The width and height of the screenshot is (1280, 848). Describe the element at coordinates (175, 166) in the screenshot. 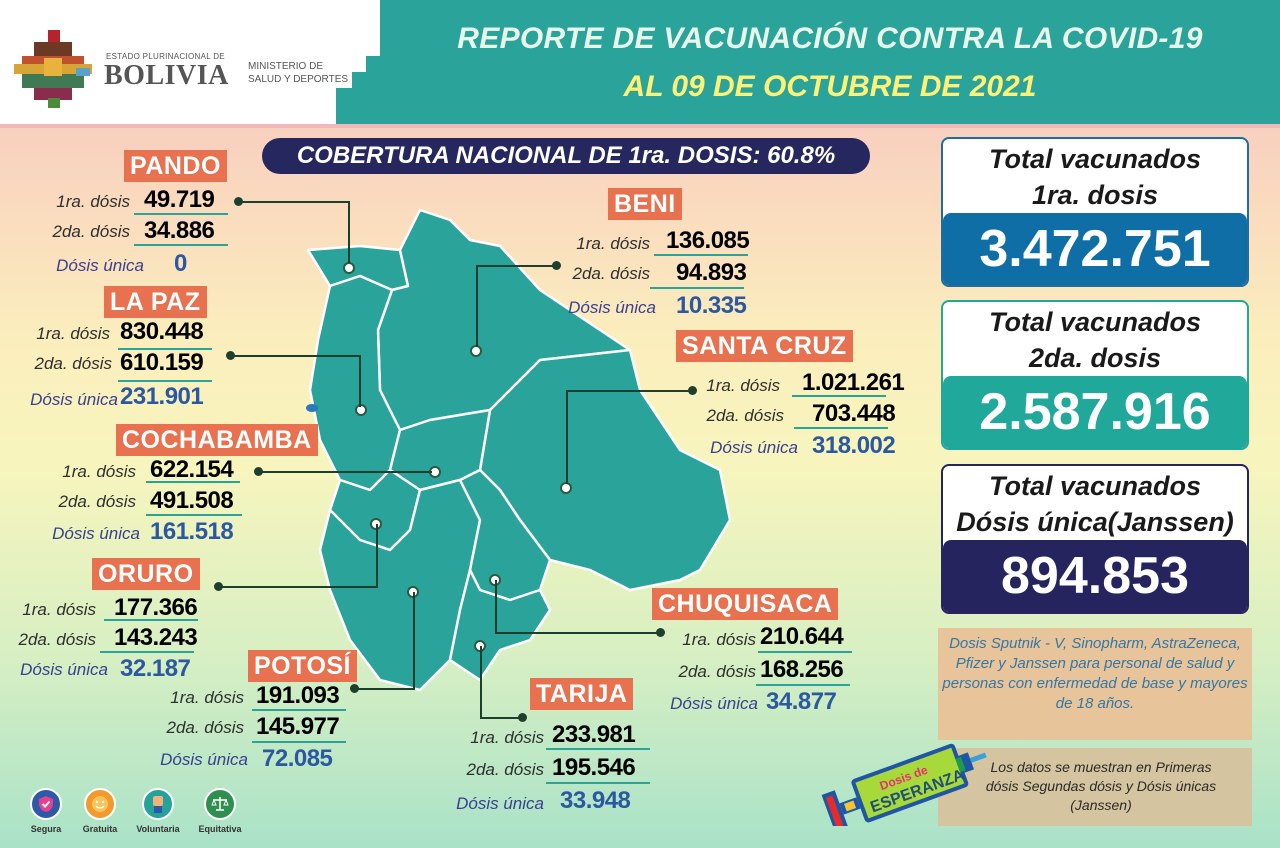

I see `dept-name: PANDO` at that location.